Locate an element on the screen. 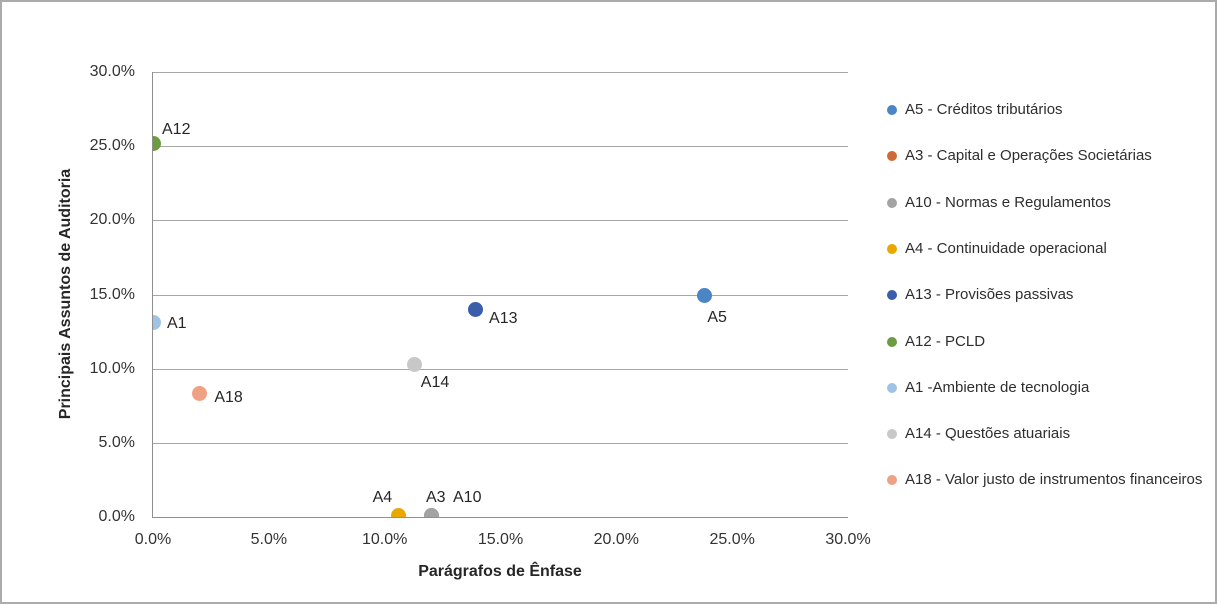  x-tick-label: 30.0% is located at coordinates (848, 539).